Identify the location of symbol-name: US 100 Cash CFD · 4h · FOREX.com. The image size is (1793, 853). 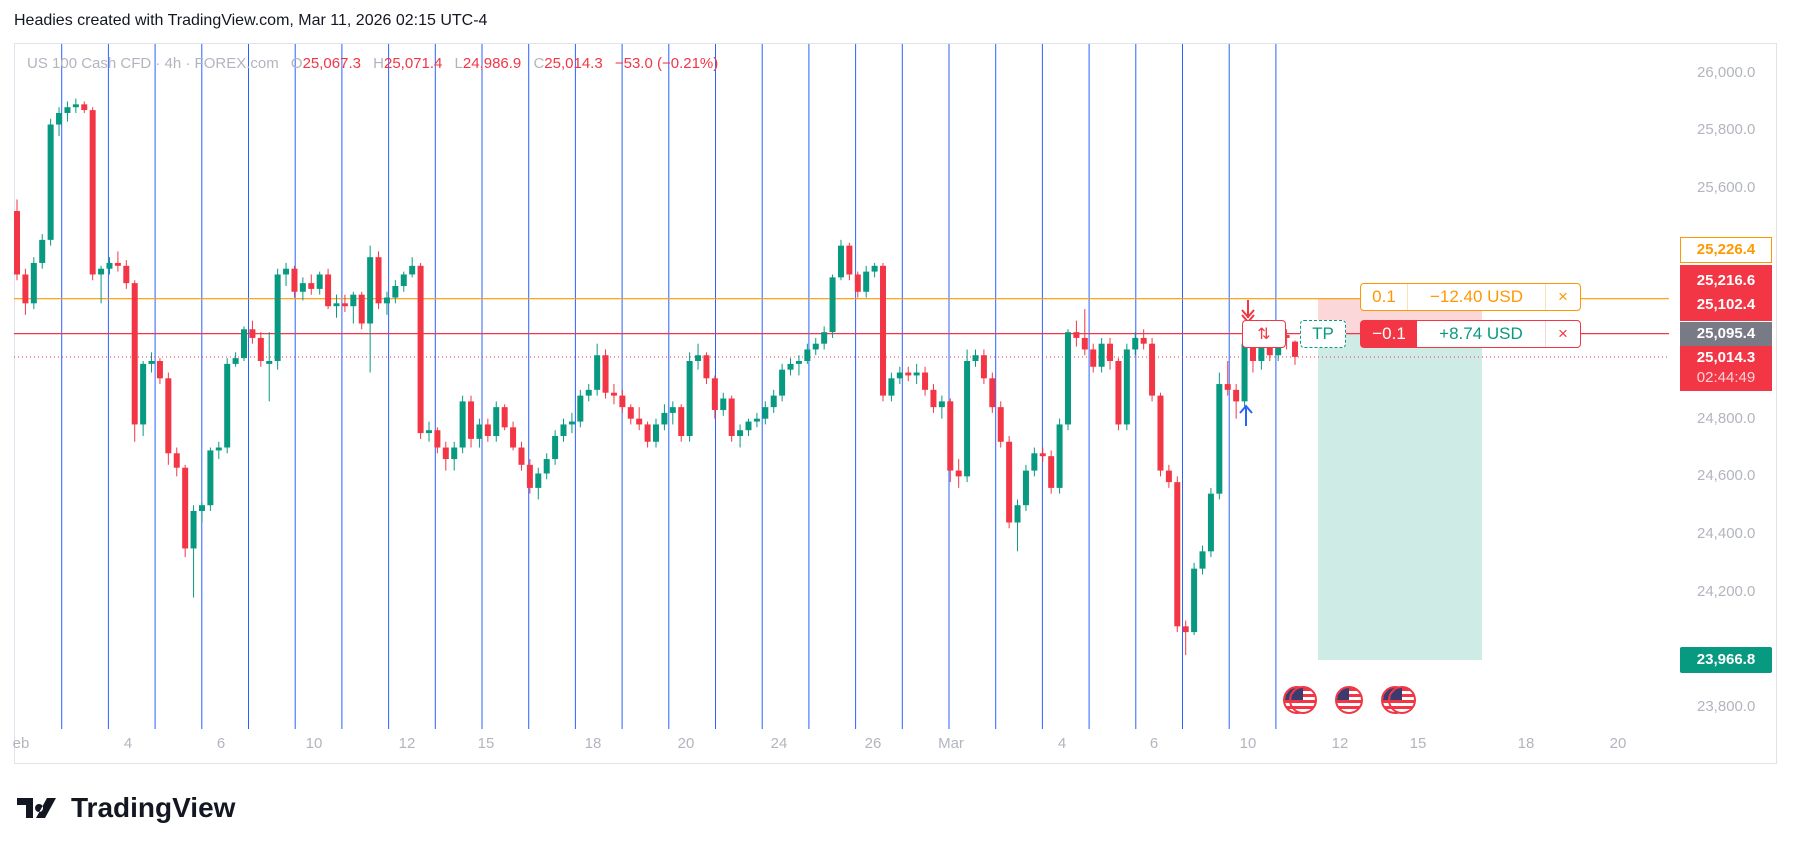
(153, 63).